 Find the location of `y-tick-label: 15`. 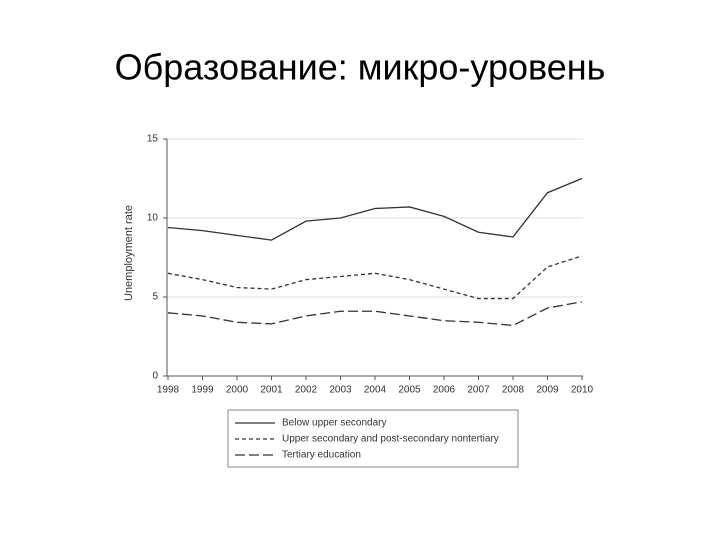

y-tick-label: 15 is located at coordinates (153, 139).